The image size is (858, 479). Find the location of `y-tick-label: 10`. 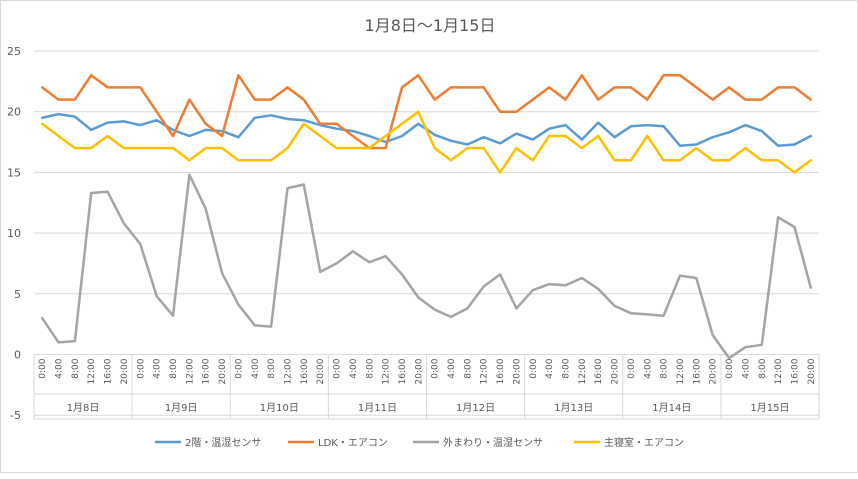

y-tick-label: 10 is located at coordinates (14, 233).